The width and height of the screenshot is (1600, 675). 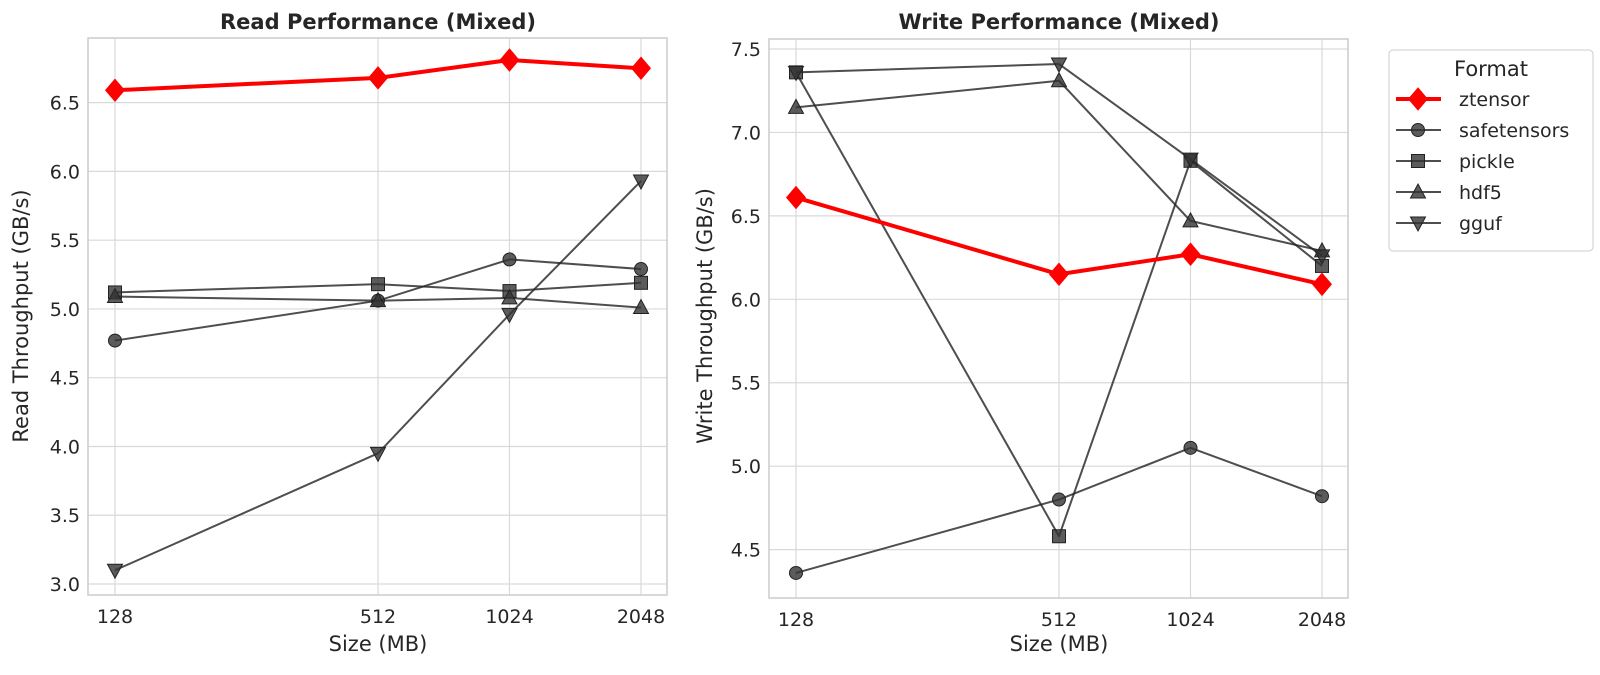 What do you see at coordinates (1449, 193) in the screenshot?
I see `legend-item-hdf5: hdf5` at bounding box center [1449, 193].